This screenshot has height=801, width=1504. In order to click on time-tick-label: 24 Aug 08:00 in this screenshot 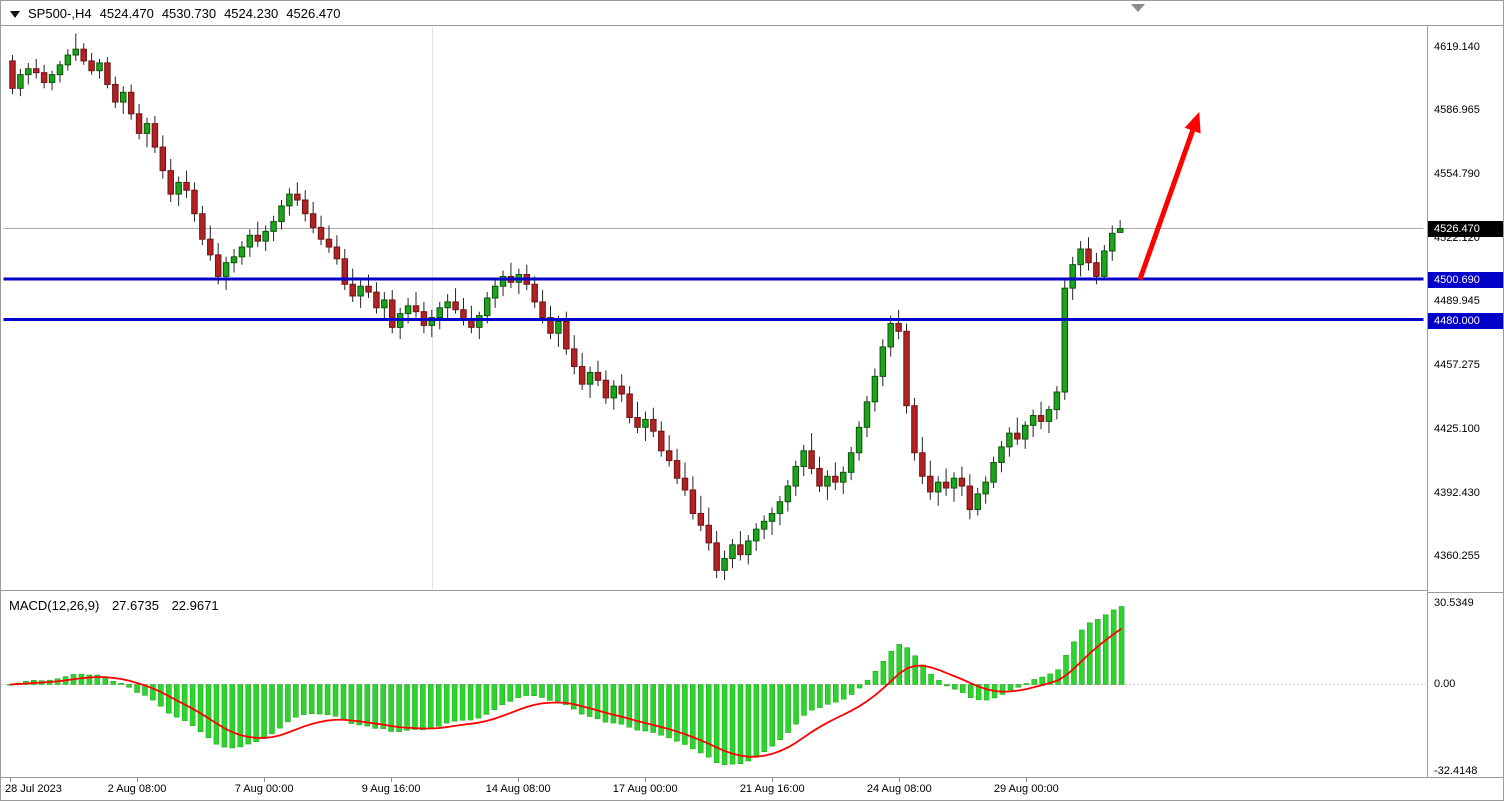, I will do `click(899, 789)`.